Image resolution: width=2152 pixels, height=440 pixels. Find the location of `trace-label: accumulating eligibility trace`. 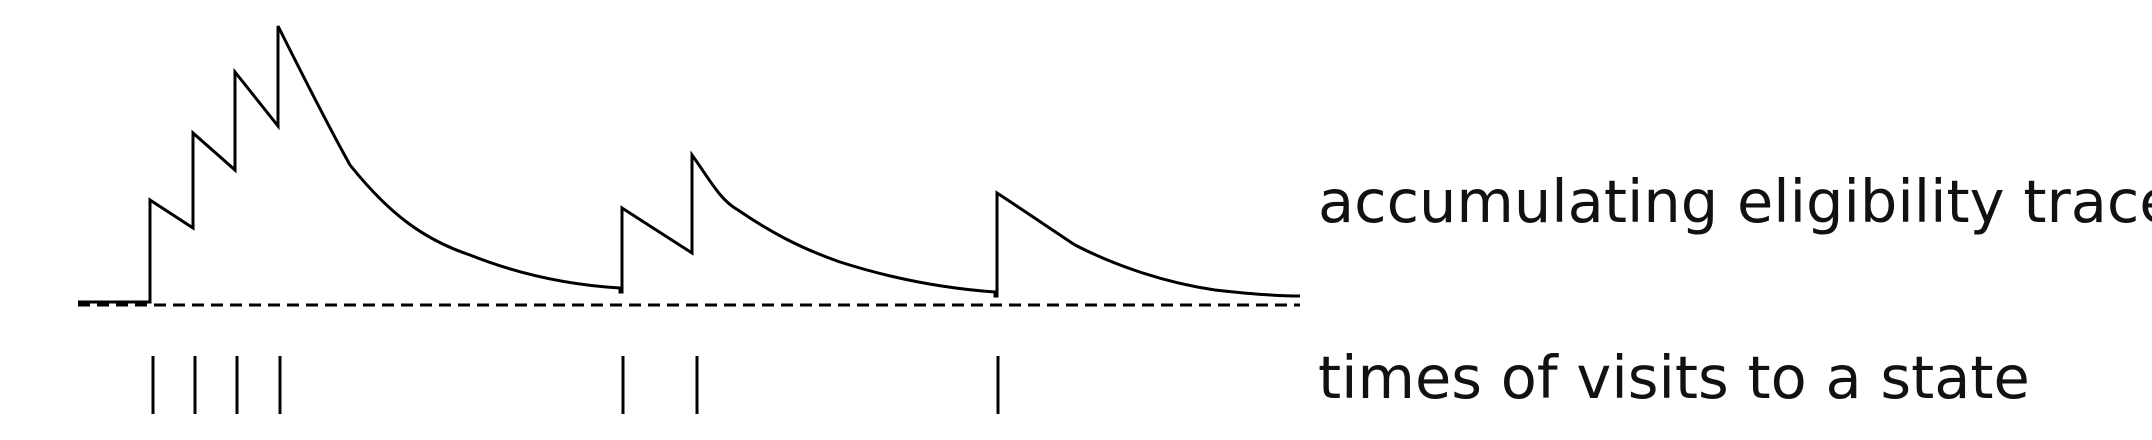

trace-label: accumulating eligibility trace is located at coordinates (1735, 201).